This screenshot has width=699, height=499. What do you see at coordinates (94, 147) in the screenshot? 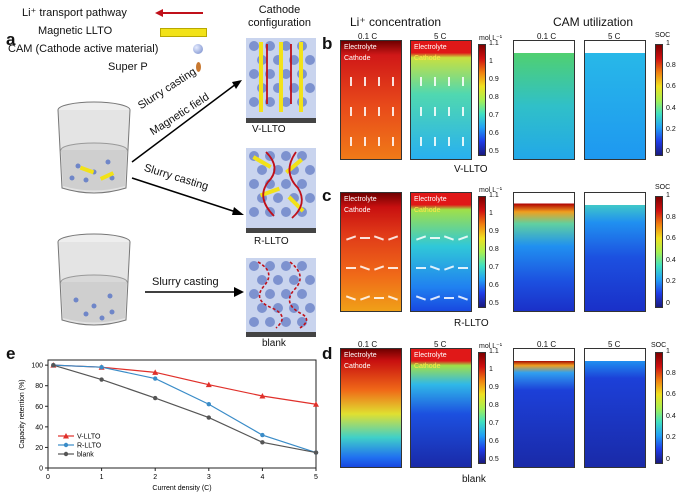
I see `beaker-llto-icon` at bounding box center [94, 147].